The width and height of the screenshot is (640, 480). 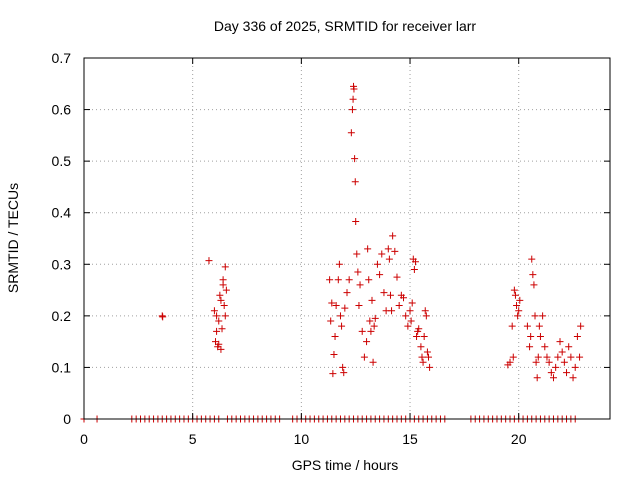 I want to click on x-tick-label: 20, so click(x=519, y=439).